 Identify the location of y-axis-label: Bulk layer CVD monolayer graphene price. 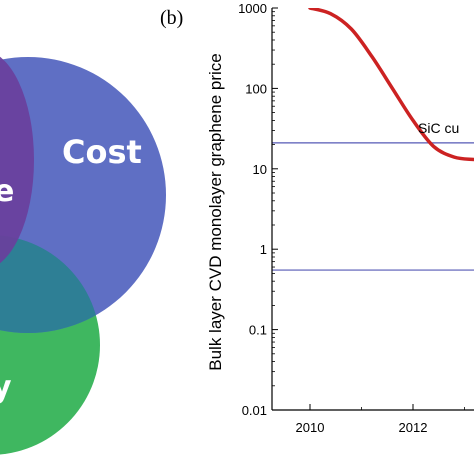
(215, 212).